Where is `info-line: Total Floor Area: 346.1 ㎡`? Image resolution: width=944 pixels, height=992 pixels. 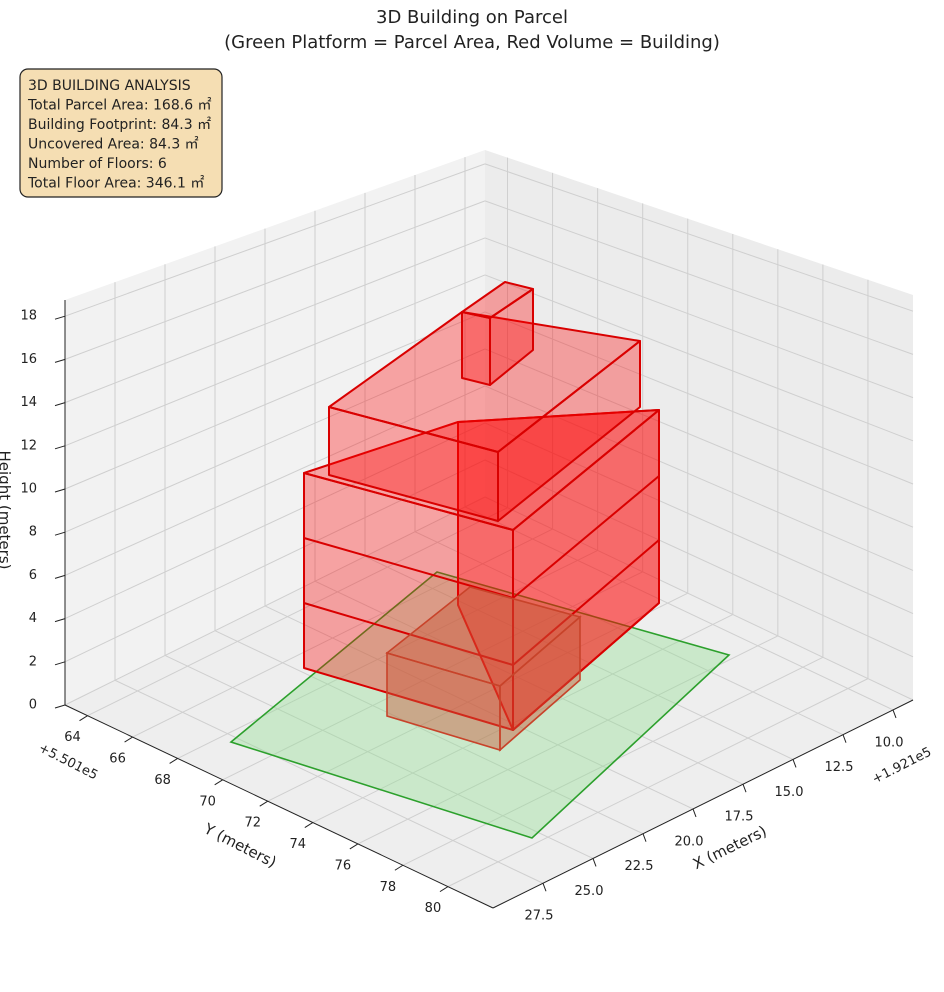
info-line: Total Floor Area: 346.1 ㎡ is located at coordinates (115, 184).